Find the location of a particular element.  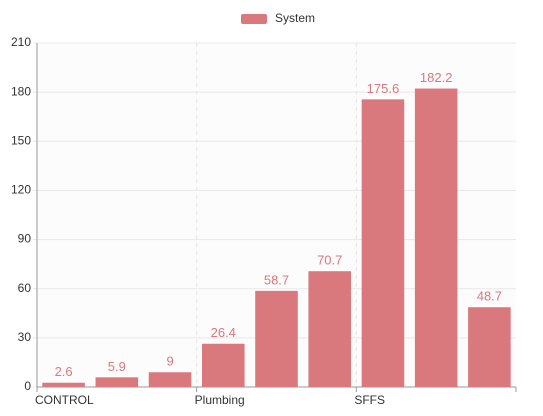

x-tick-label: Plumbing is located at coordinates (220, 400).